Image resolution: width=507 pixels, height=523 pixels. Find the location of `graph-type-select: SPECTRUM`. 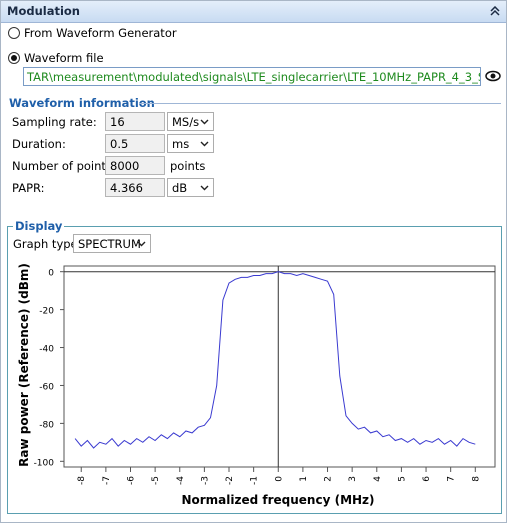

graph-type-select: SPECTRUM is located at coordinates (112, 243).